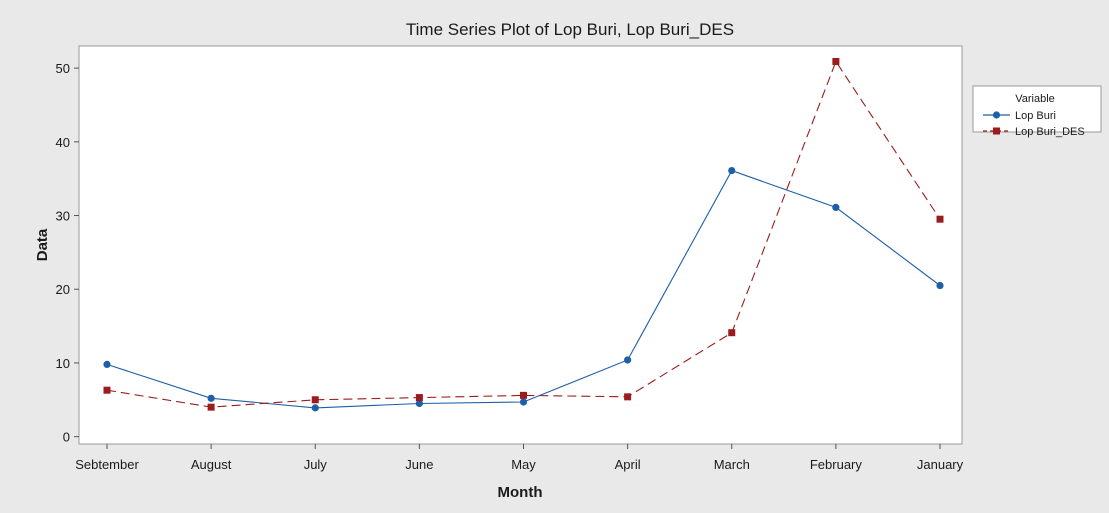 The image size is (1109, 513). I want to click on x-tick-label: May, so click(523, 464).